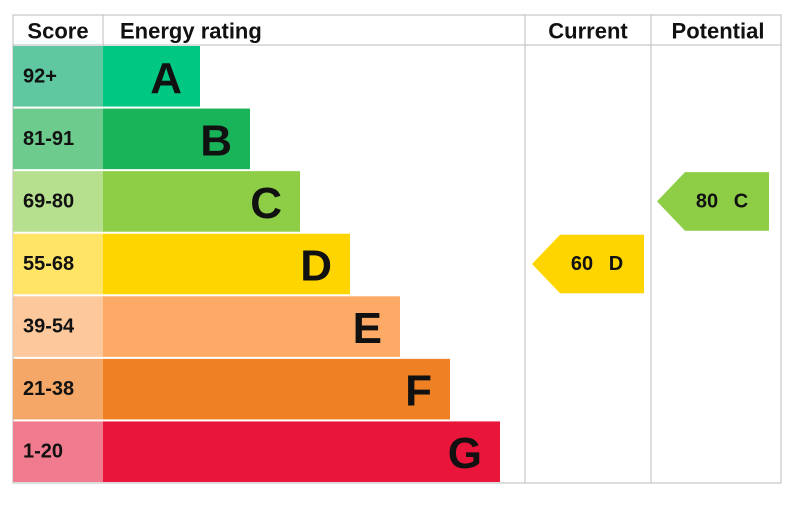 The height and width of the screenshot is (506, 797). I want to click on rating-letter: B, so click(216, 140).